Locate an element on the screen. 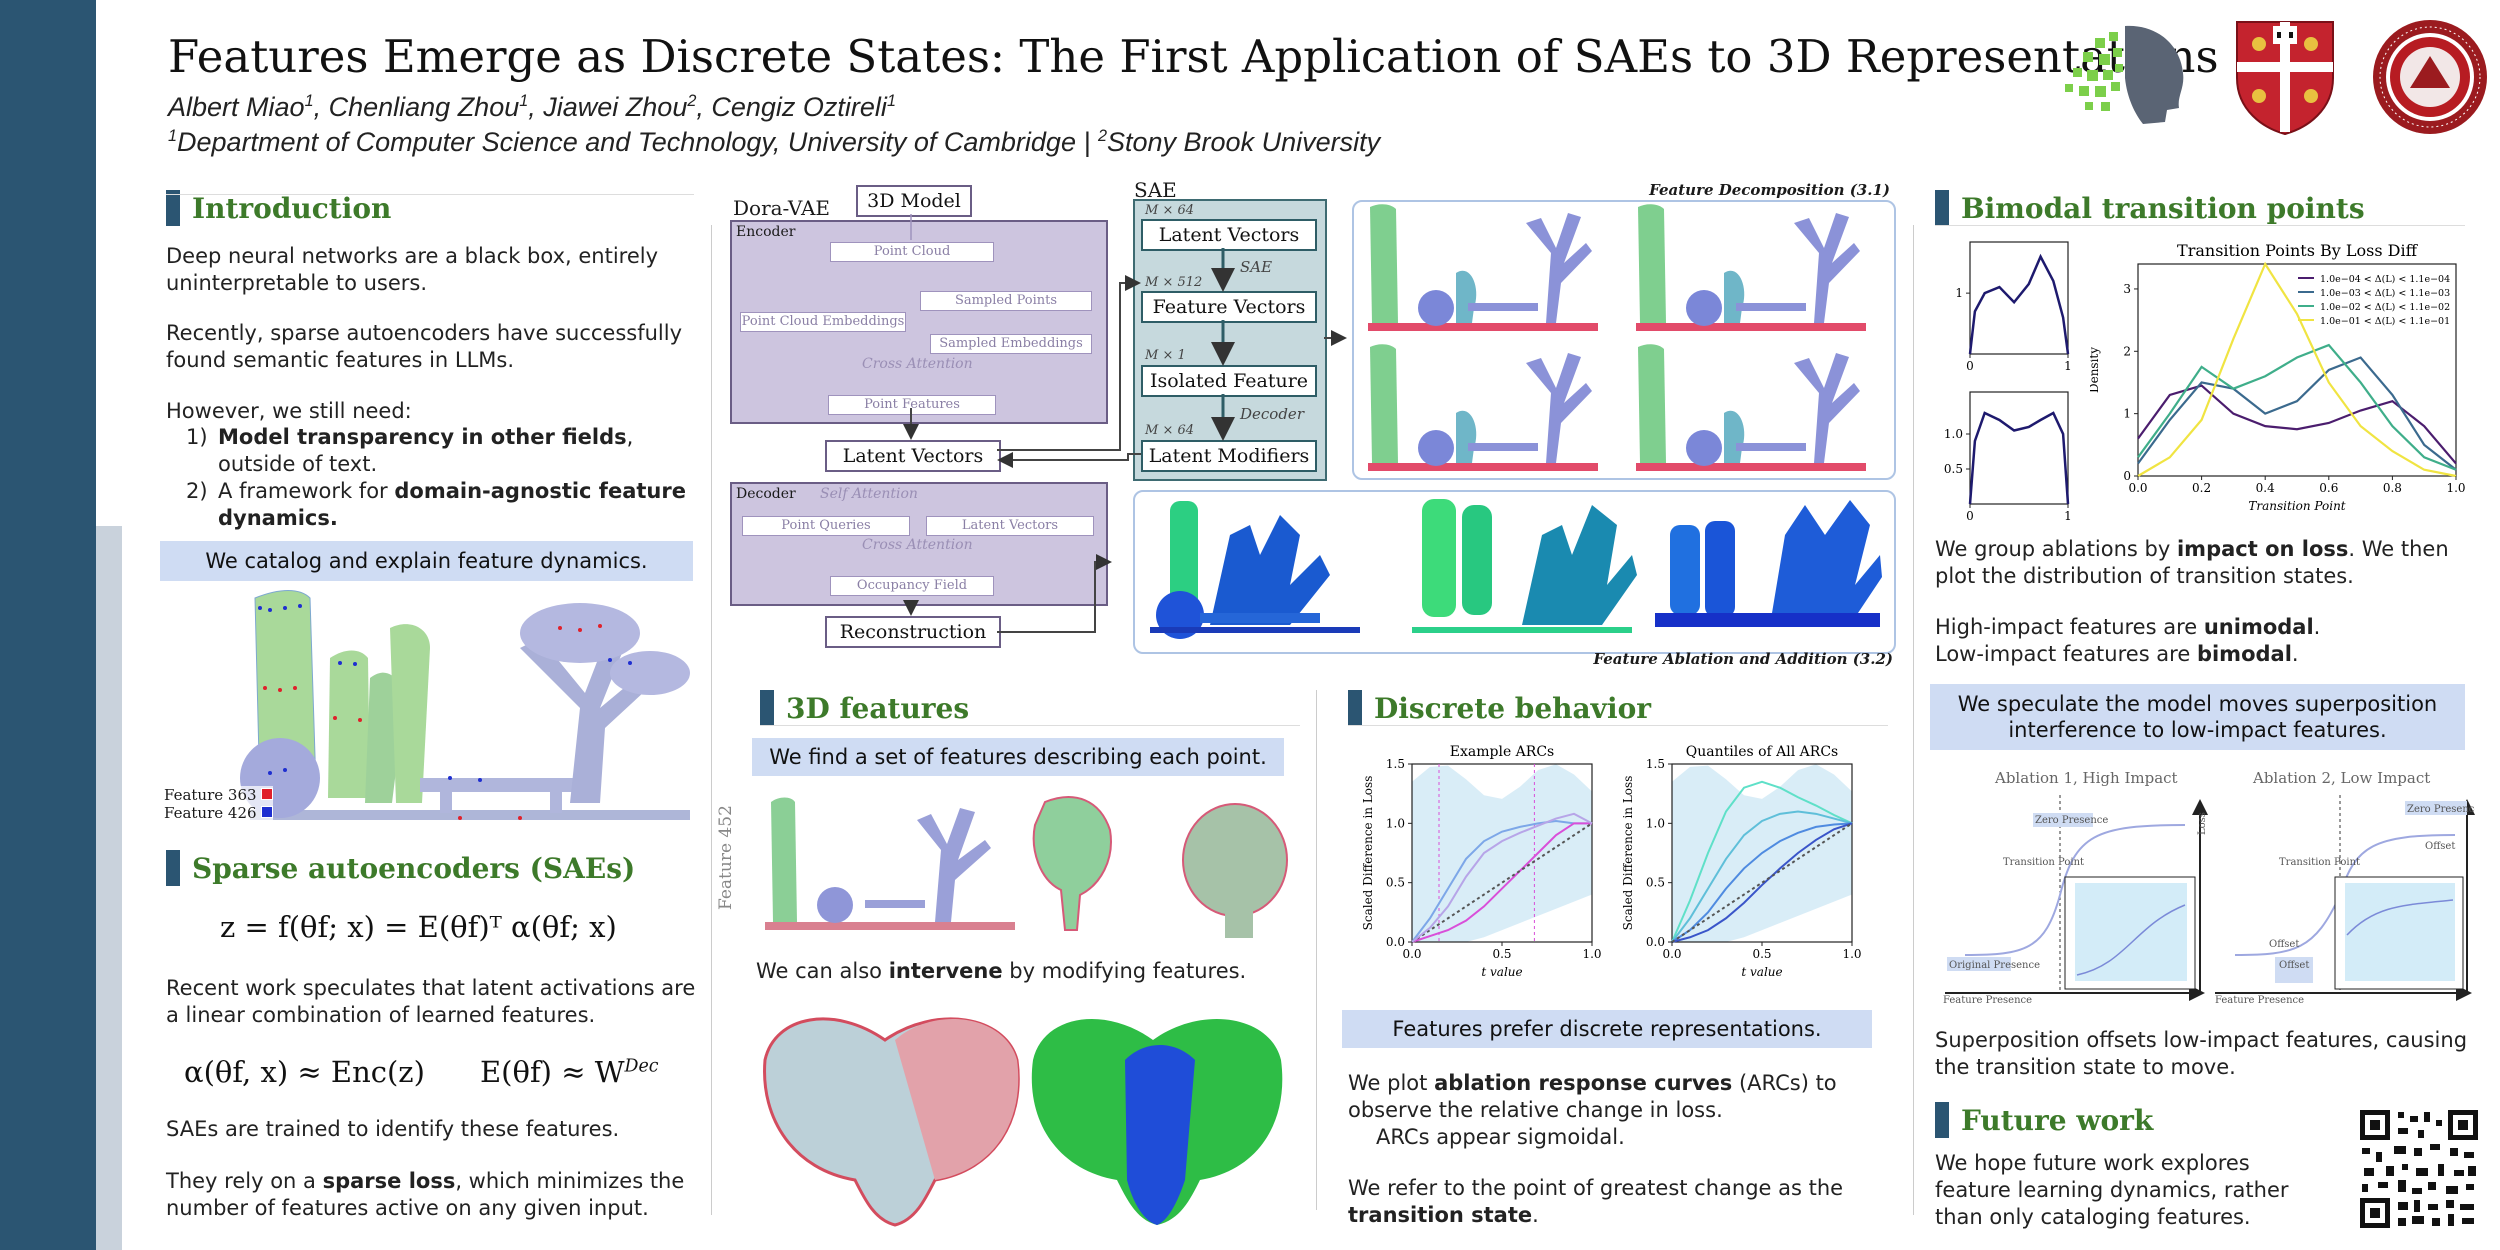  node-pc-embeddings: Point Cloud Embeddings is located at coordinates (823, 322).